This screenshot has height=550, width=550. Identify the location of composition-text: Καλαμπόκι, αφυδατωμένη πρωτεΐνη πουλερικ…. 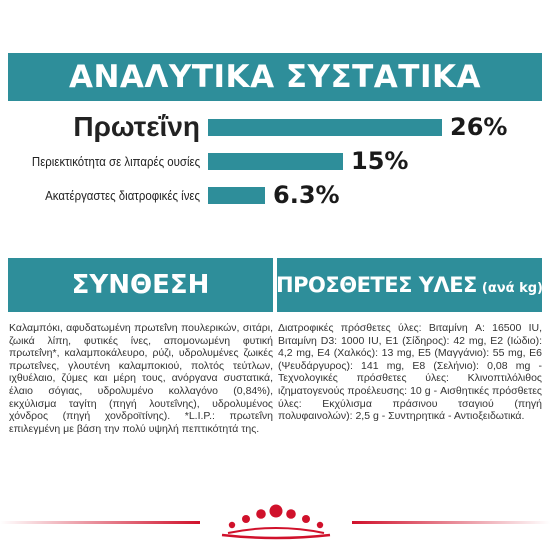
(141, 378).